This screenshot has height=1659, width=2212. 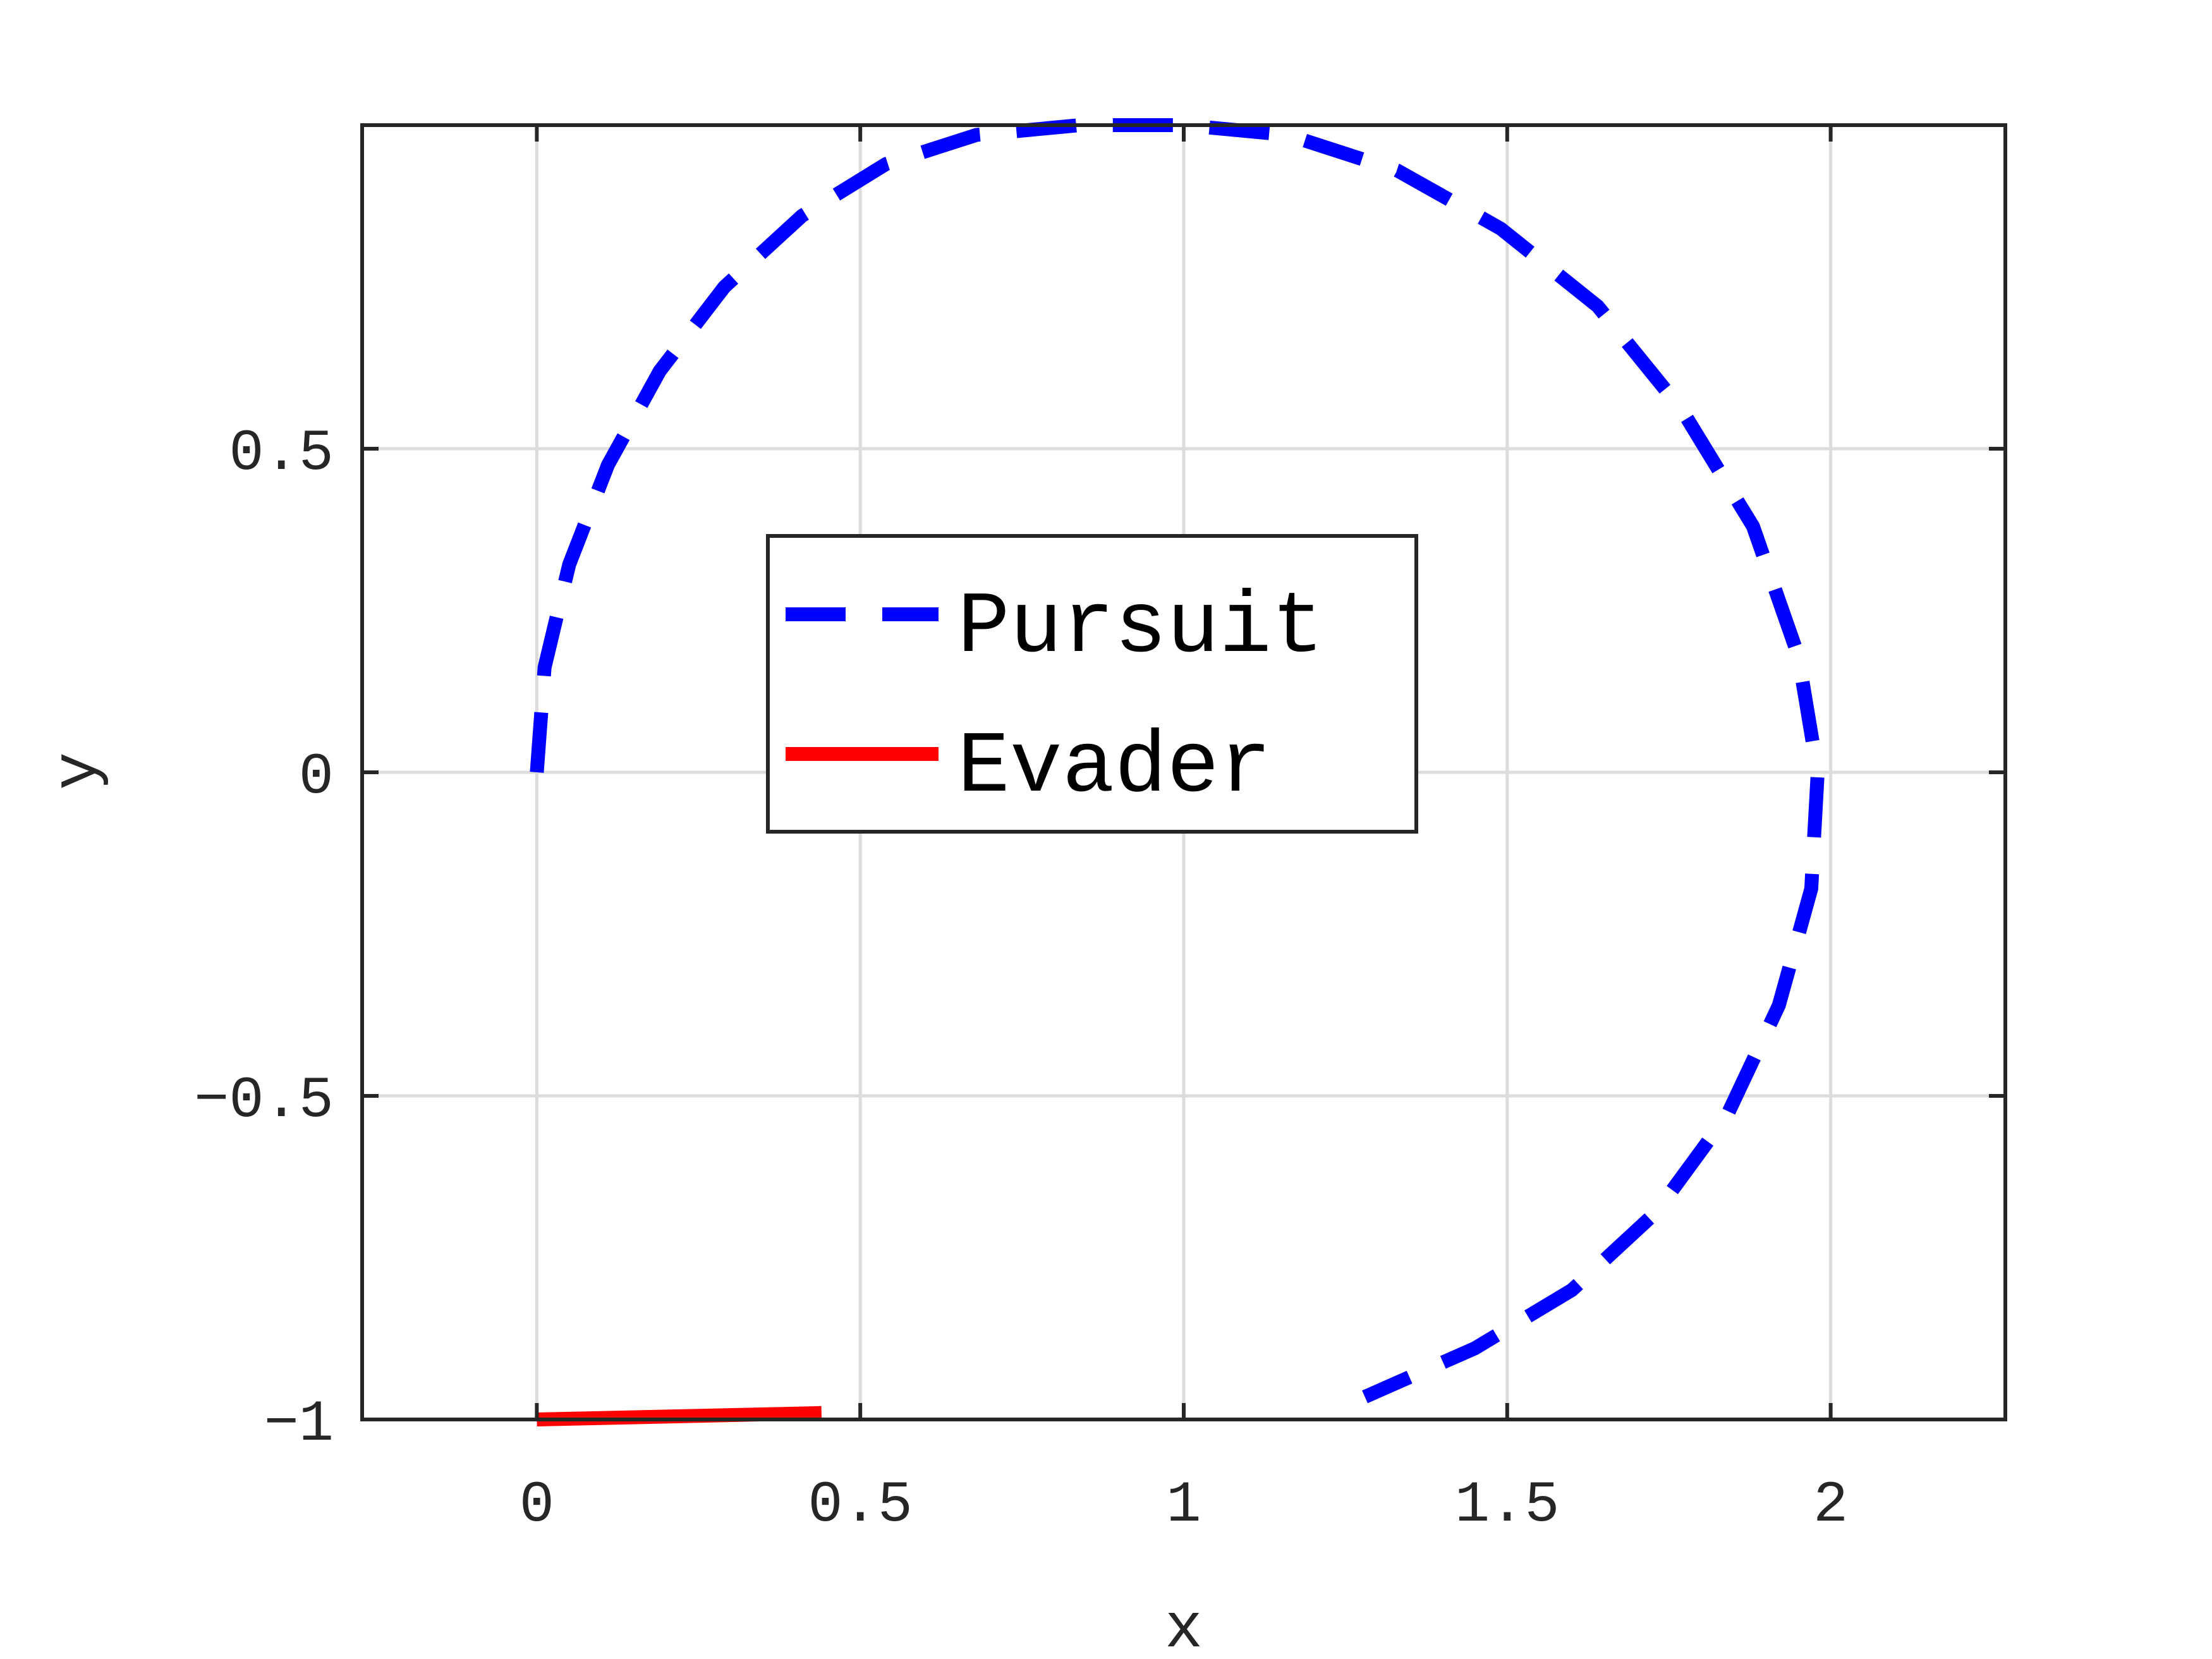 I want to click on y-tick-label: 0.5, so click(x=281, y=453).